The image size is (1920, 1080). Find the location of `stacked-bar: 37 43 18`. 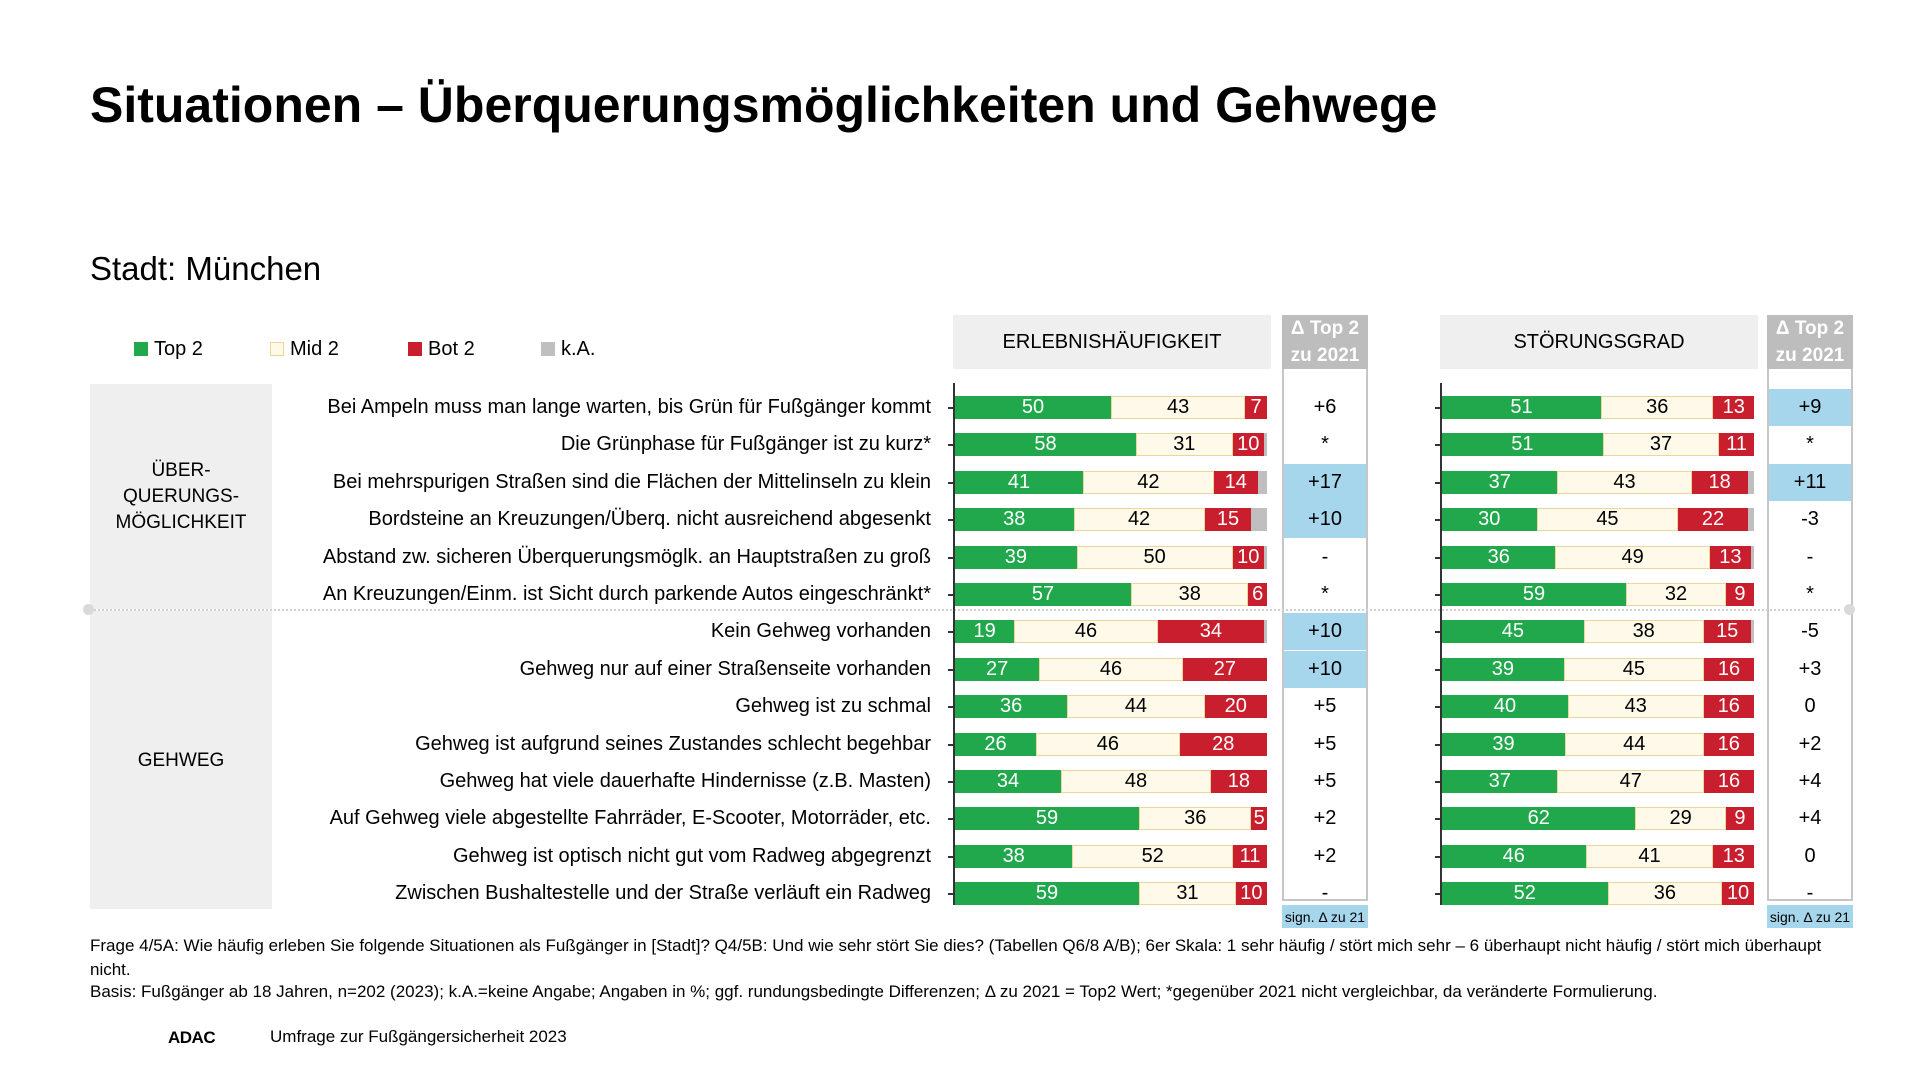

stacked-bar: 37 43 18 is located at coordinates (1598, 482).